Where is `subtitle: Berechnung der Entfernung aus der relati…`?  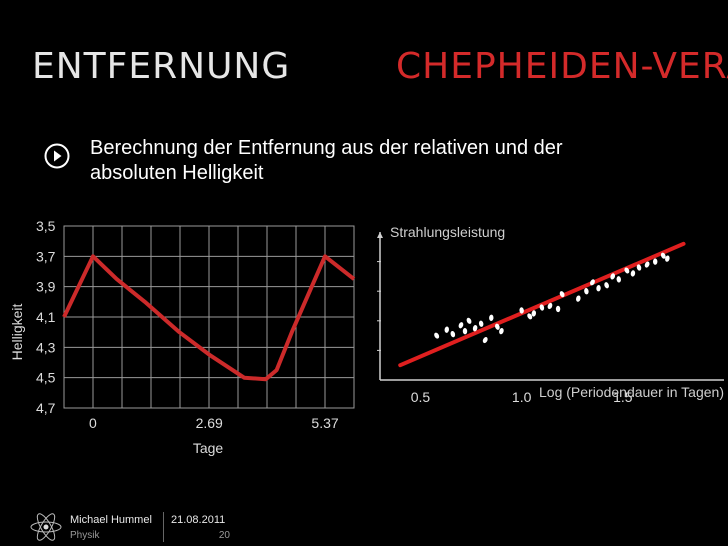 subtitle: Berechnung der Entfernung aus der relati… is located at coordinates (390, 161).